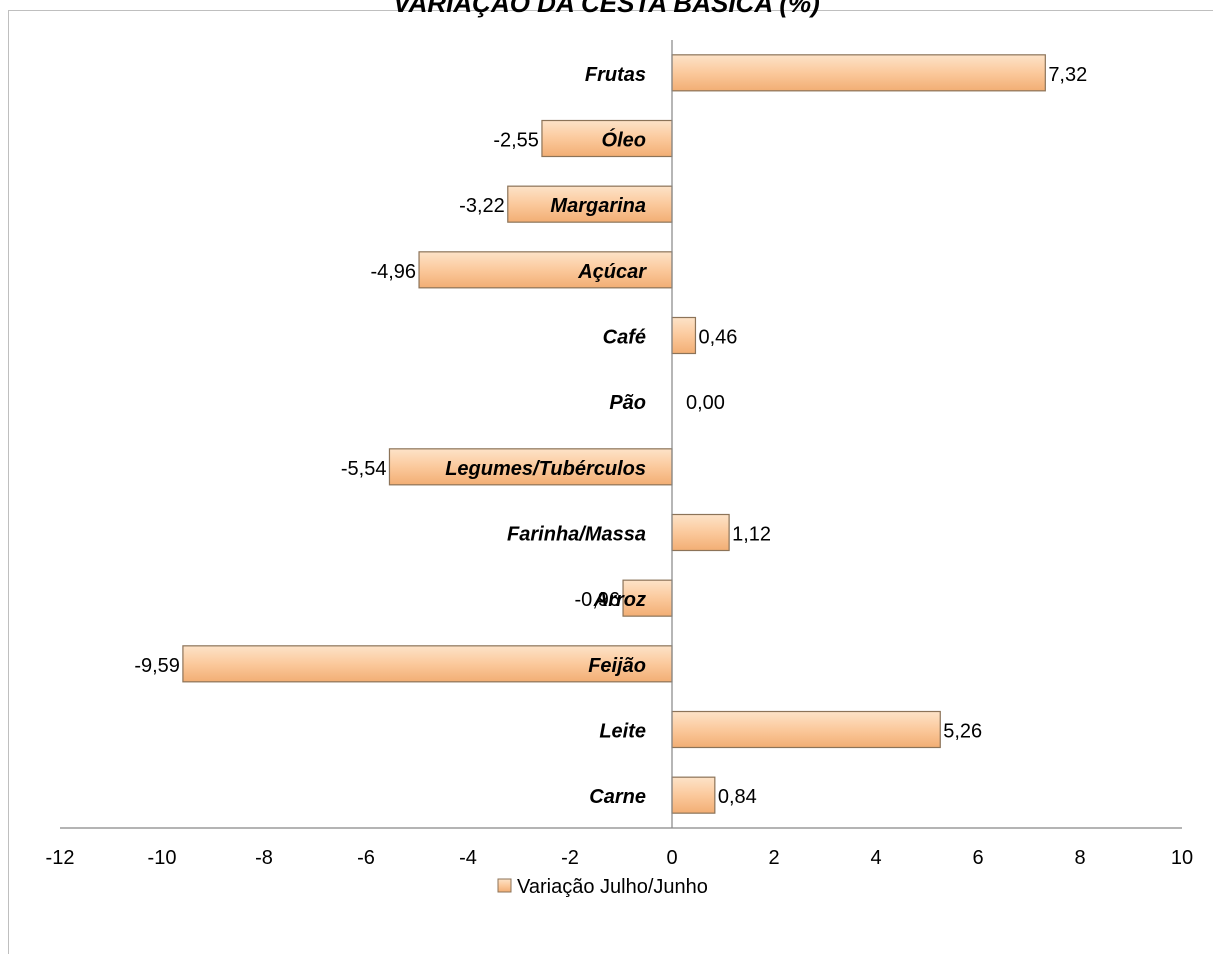  I want to click on x-tick-label: -4, so click(468, 858).